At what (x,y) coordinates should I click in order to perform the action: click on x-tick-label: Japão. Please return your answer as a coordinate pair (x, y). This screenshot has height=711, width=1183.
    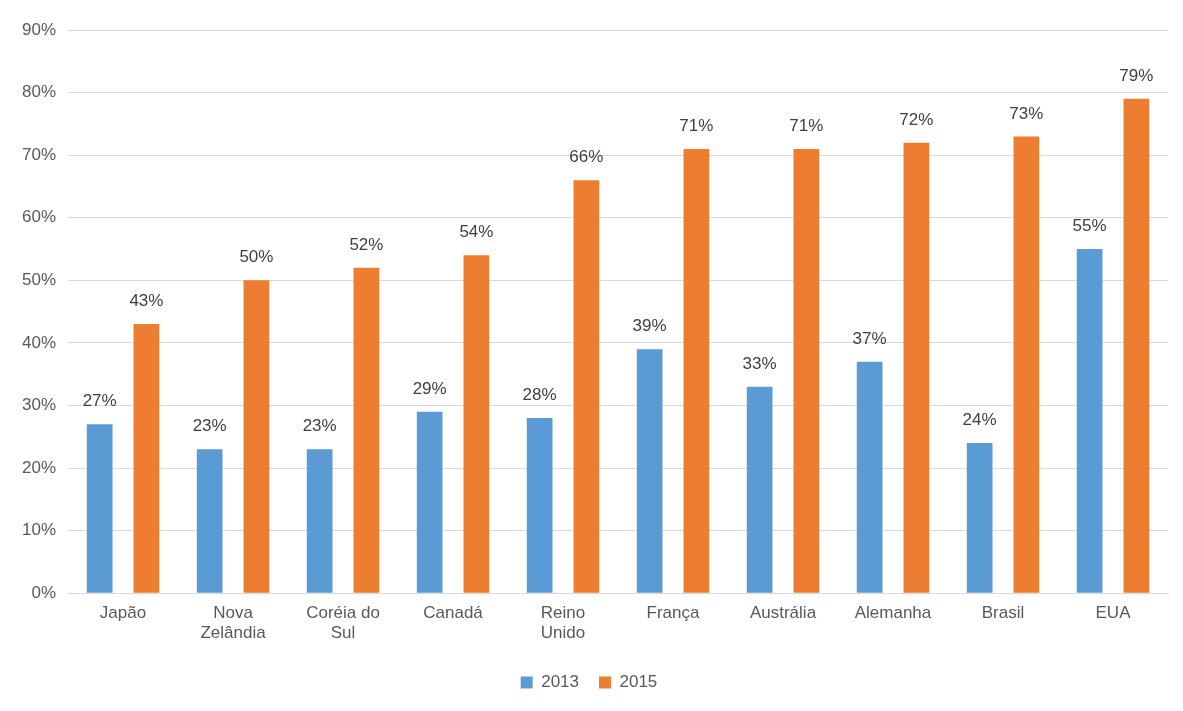
    Looking at the image, I should click on (123, 613).